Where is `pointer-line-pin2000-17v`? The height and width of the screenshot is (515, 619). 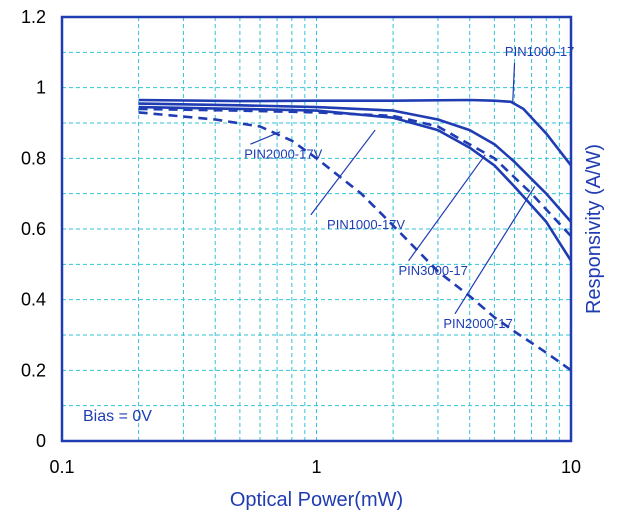 pointer-line-pin2000-17v is located at coordinates (265, 138).